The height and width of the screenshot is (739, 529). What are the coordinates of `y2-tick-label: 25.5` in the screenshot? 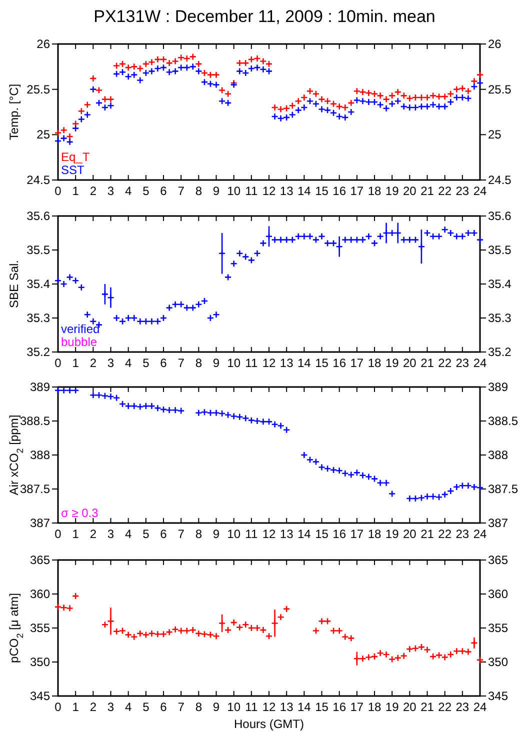 It's located at (500, 89).